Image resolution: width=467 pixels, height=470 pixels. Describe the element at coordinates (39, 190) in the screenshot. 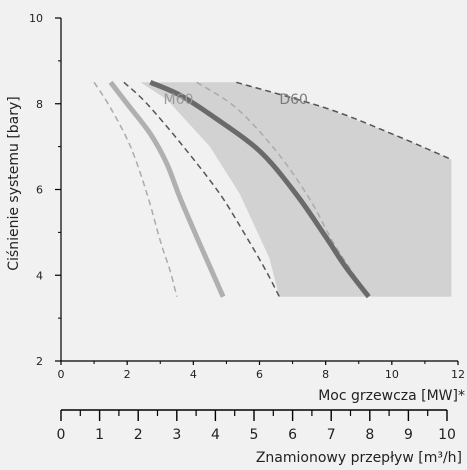

I see `y-tick-label: 6` at that location.